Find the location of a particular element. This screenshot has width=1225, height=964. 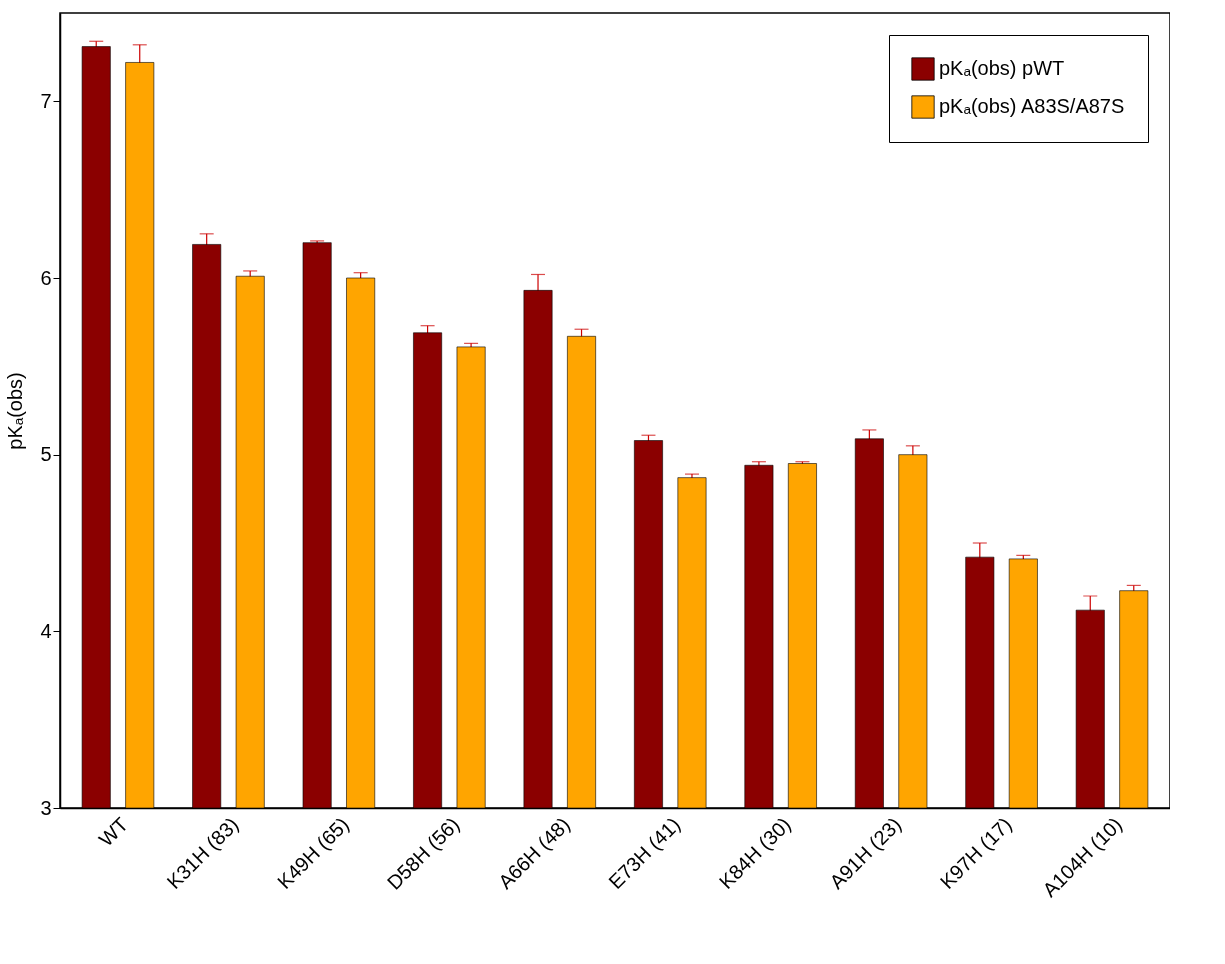

y-tick-label: 4 is located at coordinates (46, 630).